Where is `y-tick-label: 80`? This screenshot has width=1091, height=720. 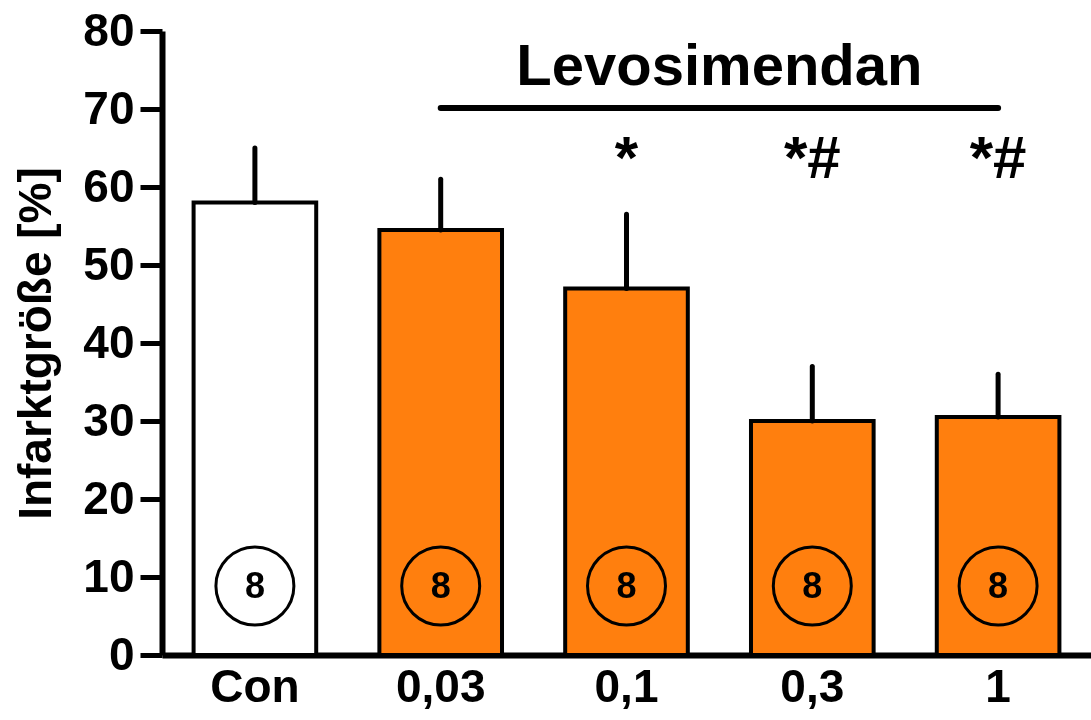 y-tick-label: 80 is located at coordinates (109, 29).